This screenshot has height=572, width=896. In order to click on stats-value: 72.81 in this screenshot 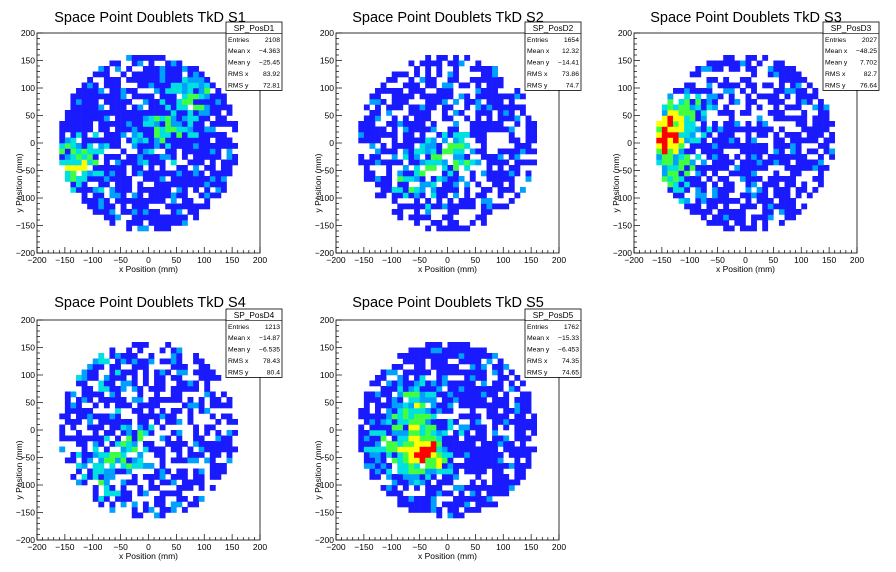, I will do `click(271, 85)`.